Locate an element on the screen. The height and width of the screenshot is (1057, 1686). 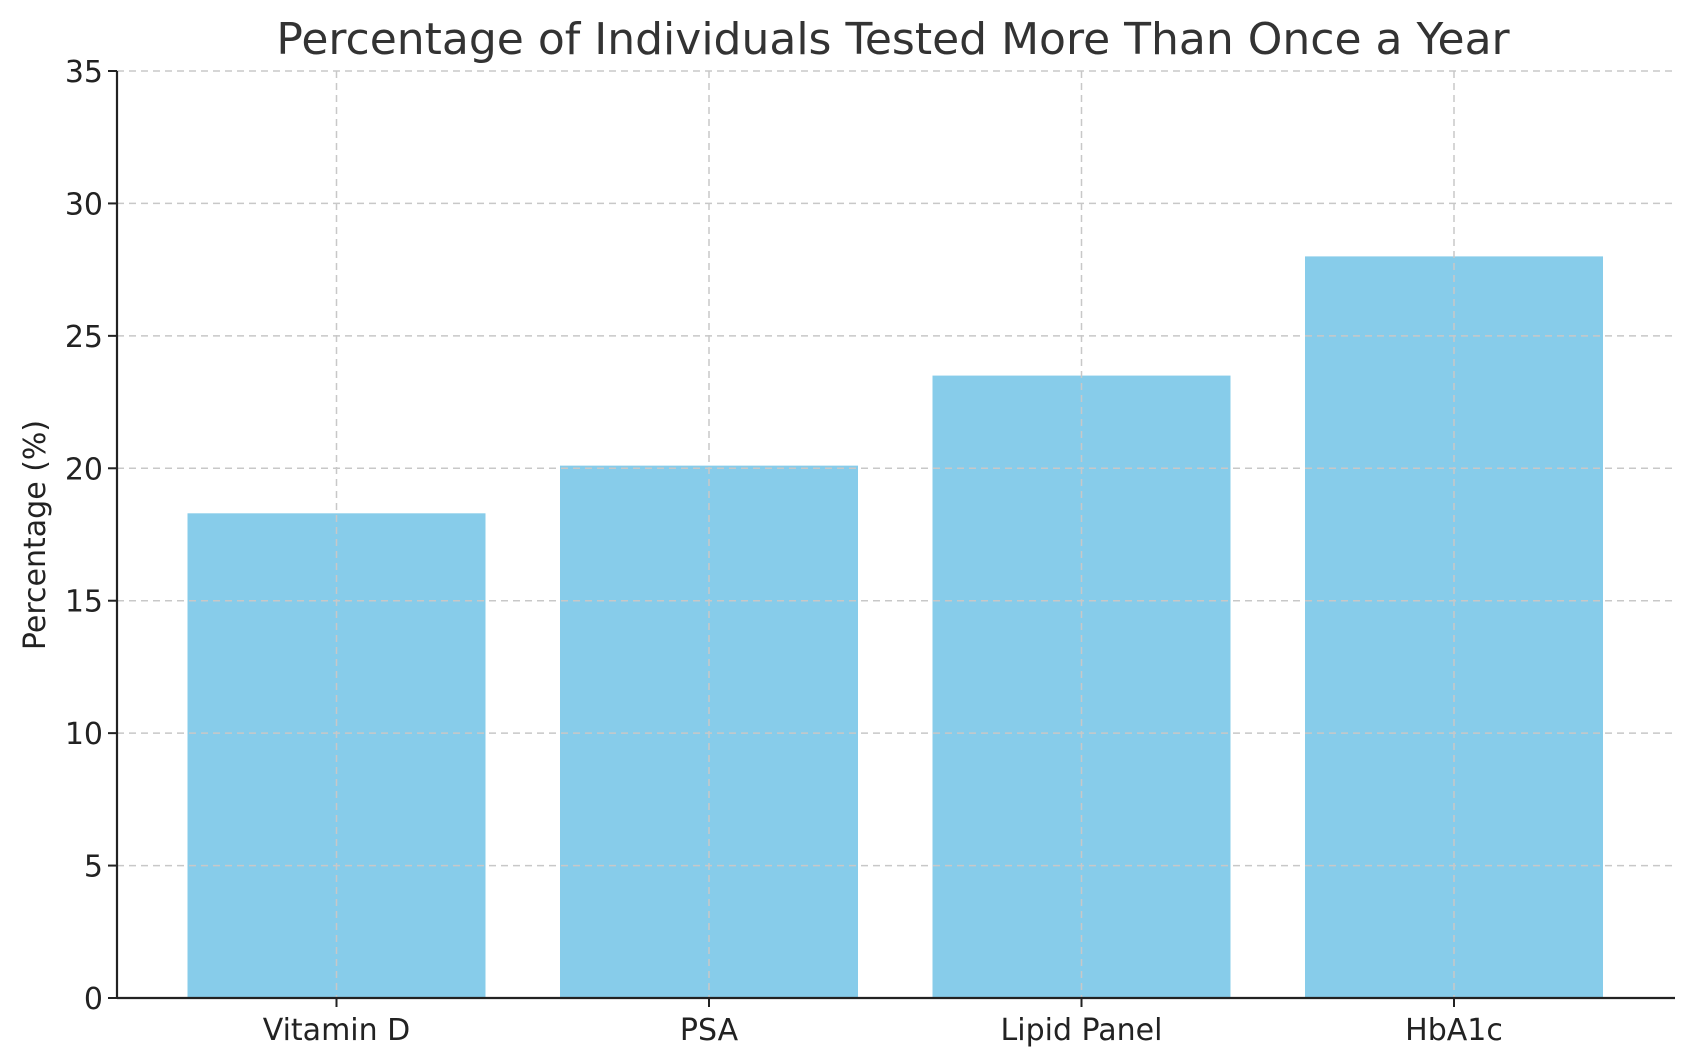
y-ticks: 0 5 10 15 20 25 30 35 is located at coordinates (91, 536).